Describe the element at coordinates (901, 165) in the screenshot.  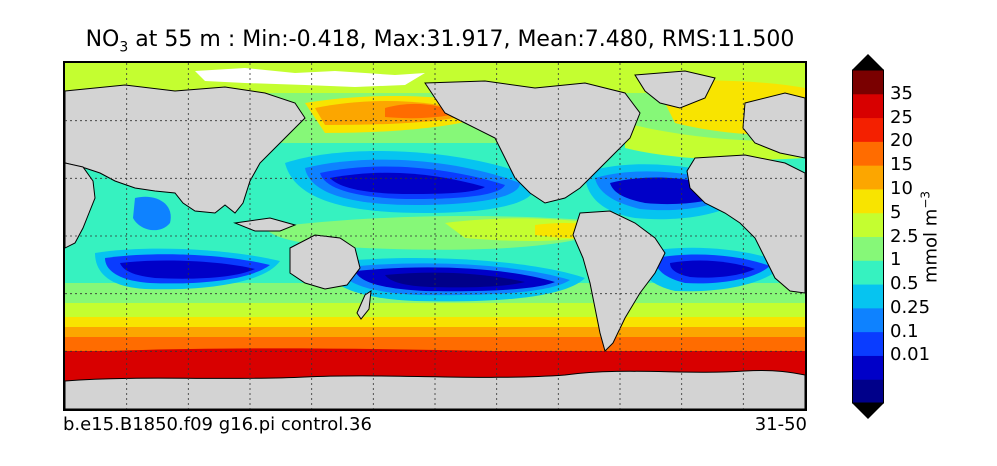
I see `colorbar-tick-label: 15` at that location.